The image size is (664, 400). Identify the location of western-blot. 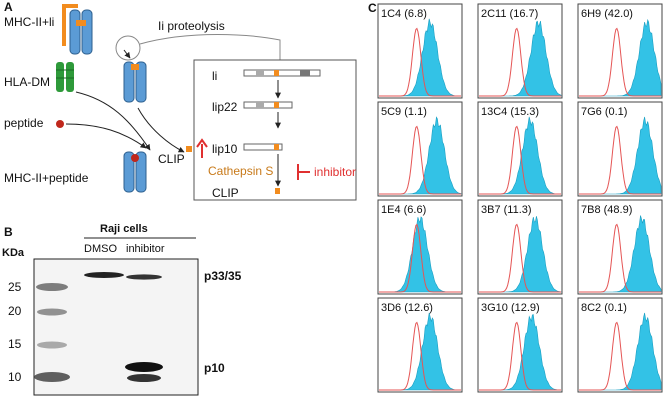
(116, 327).